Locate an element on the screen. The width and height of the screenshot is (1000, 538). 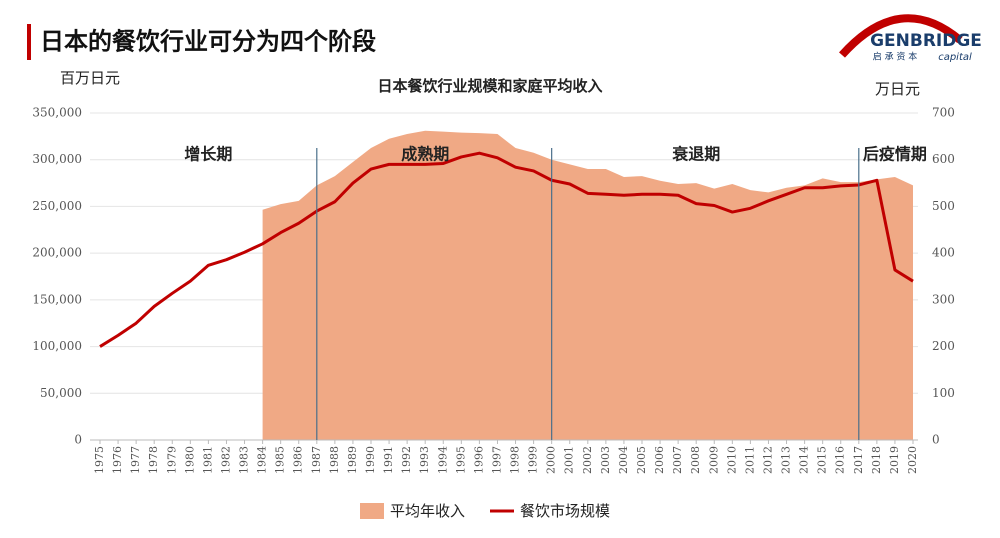
legend-swatch is located at coordinates (372, 511).